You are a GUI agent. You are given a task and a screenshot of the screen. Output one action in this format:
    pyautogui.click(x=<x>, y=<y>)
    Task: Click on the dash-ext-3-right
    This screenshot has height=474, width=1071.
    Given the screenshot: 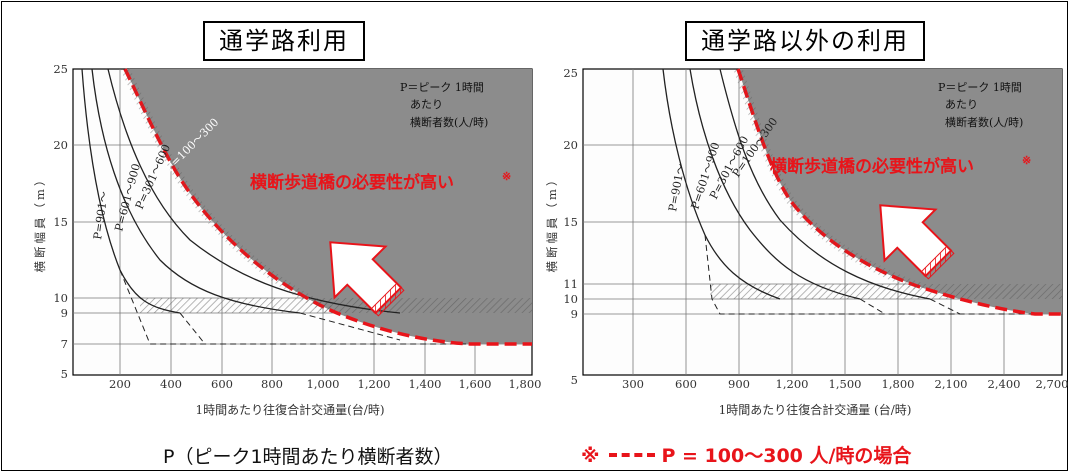 What is the action you would take?
    pyautogui.click(x=869, y=274)
    